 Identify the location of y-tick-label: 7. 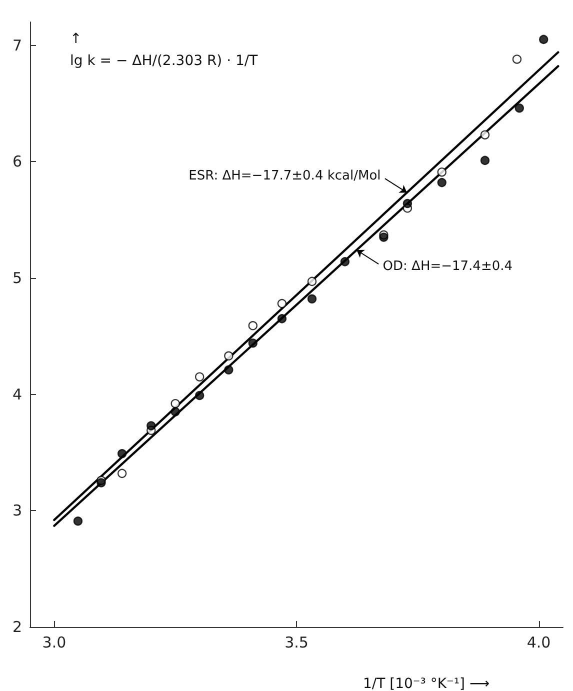
(17, 45).